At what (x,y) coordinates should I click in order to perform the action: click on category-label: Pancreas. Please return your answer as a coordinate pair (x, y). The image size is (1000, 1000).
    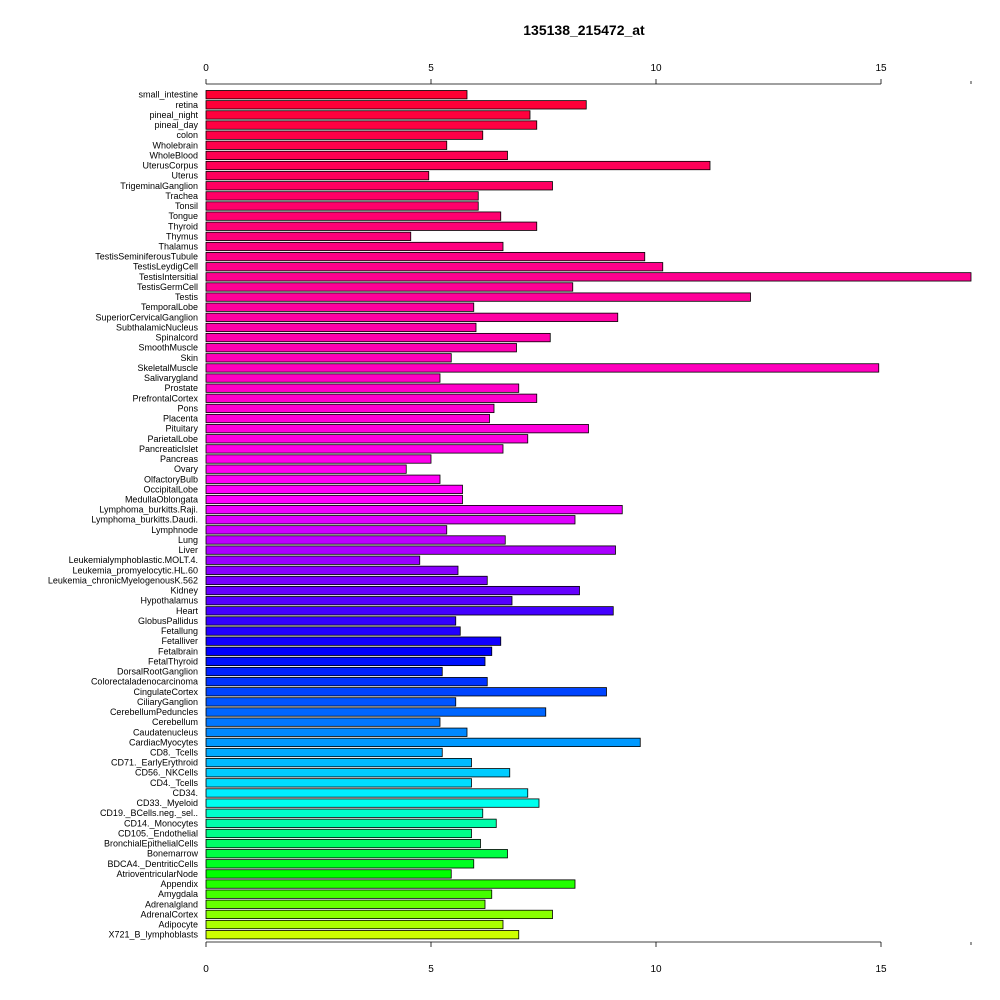
    Looking at the image, I should click on (179, 459).